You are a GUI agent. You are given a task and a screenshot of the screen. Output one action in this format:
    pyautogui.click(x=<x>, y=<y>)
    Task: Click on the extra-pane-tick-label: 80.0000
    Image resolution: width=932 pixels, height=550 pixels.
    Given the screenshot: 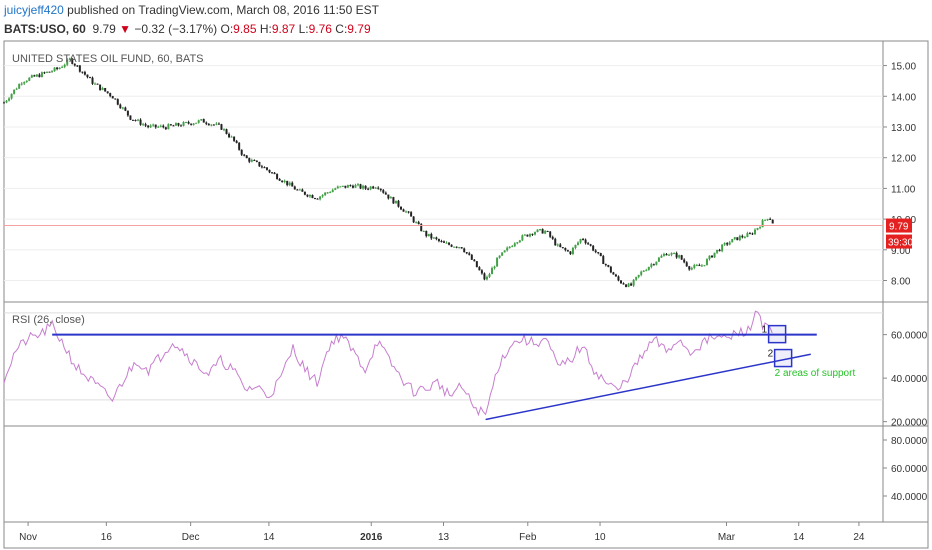 What is the action you would take?
    pyautogui.click(x=909, y=441)
    